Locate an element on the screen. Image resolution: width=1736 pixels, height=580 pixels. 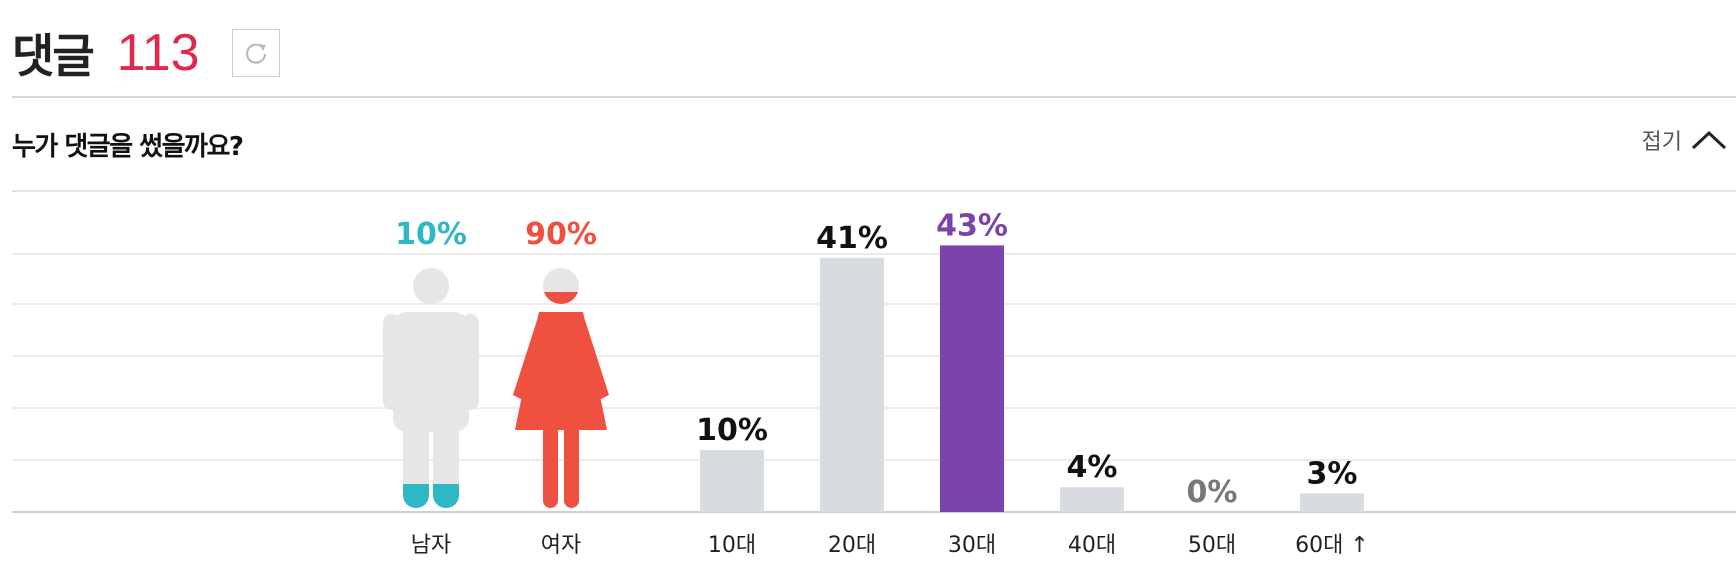
refresh-button is located at coordinates (255, 53).